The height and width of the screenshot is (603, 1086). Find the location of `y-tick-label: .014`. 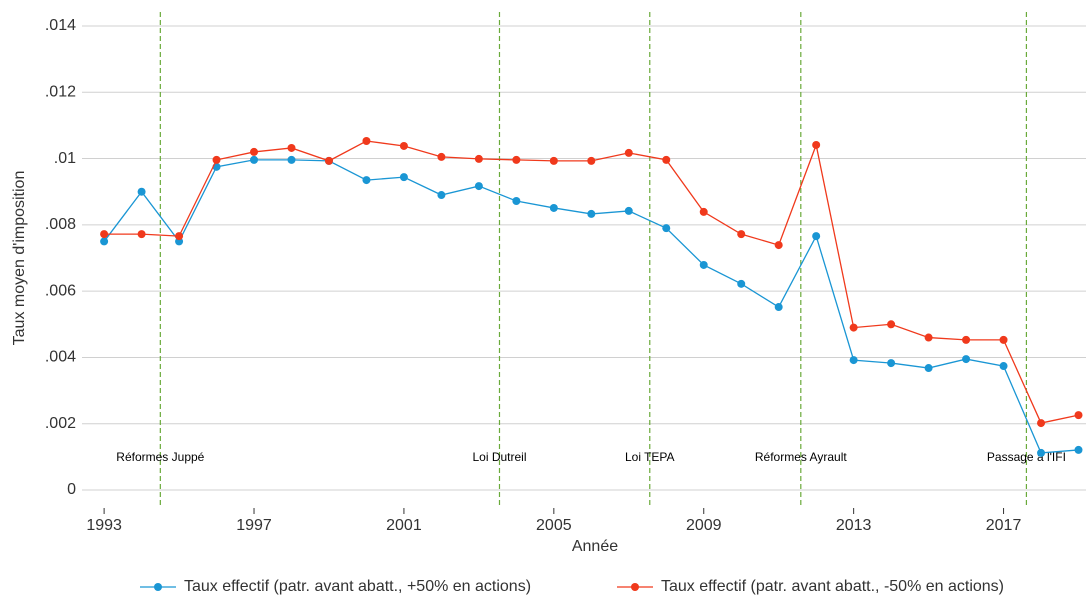

y-tick-label: .014 is located at coordinates (60, 25).